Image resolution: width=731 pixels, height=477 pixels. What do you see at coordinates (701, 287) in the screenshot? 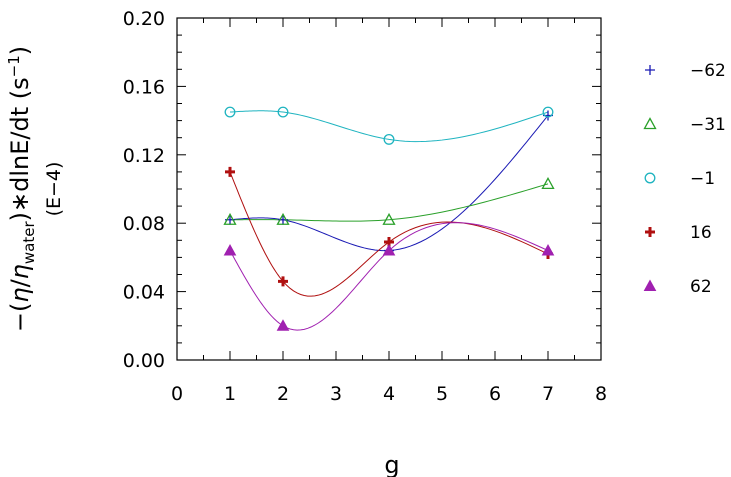
I see `legend-label: 62` at bounding box center [701, 287].